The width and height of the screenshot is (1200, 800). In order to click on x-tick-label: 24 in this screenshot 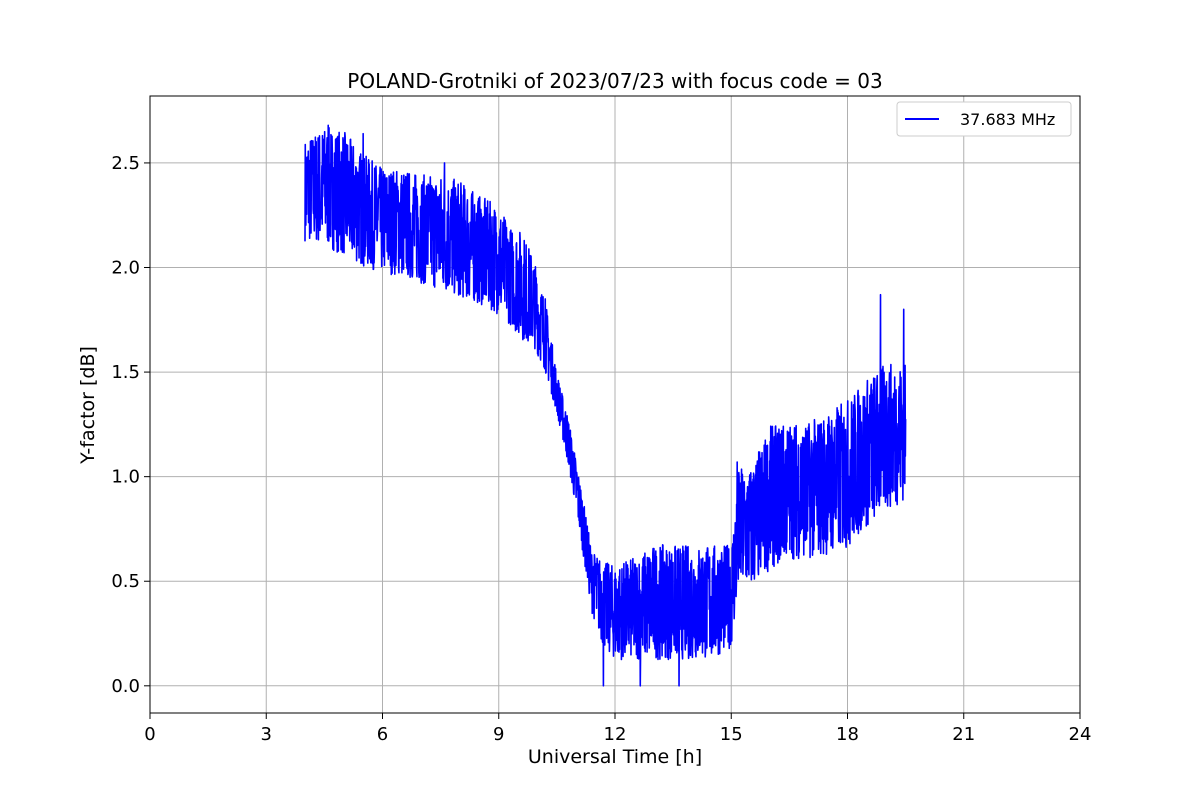, I will do `click(1080, 734)`.